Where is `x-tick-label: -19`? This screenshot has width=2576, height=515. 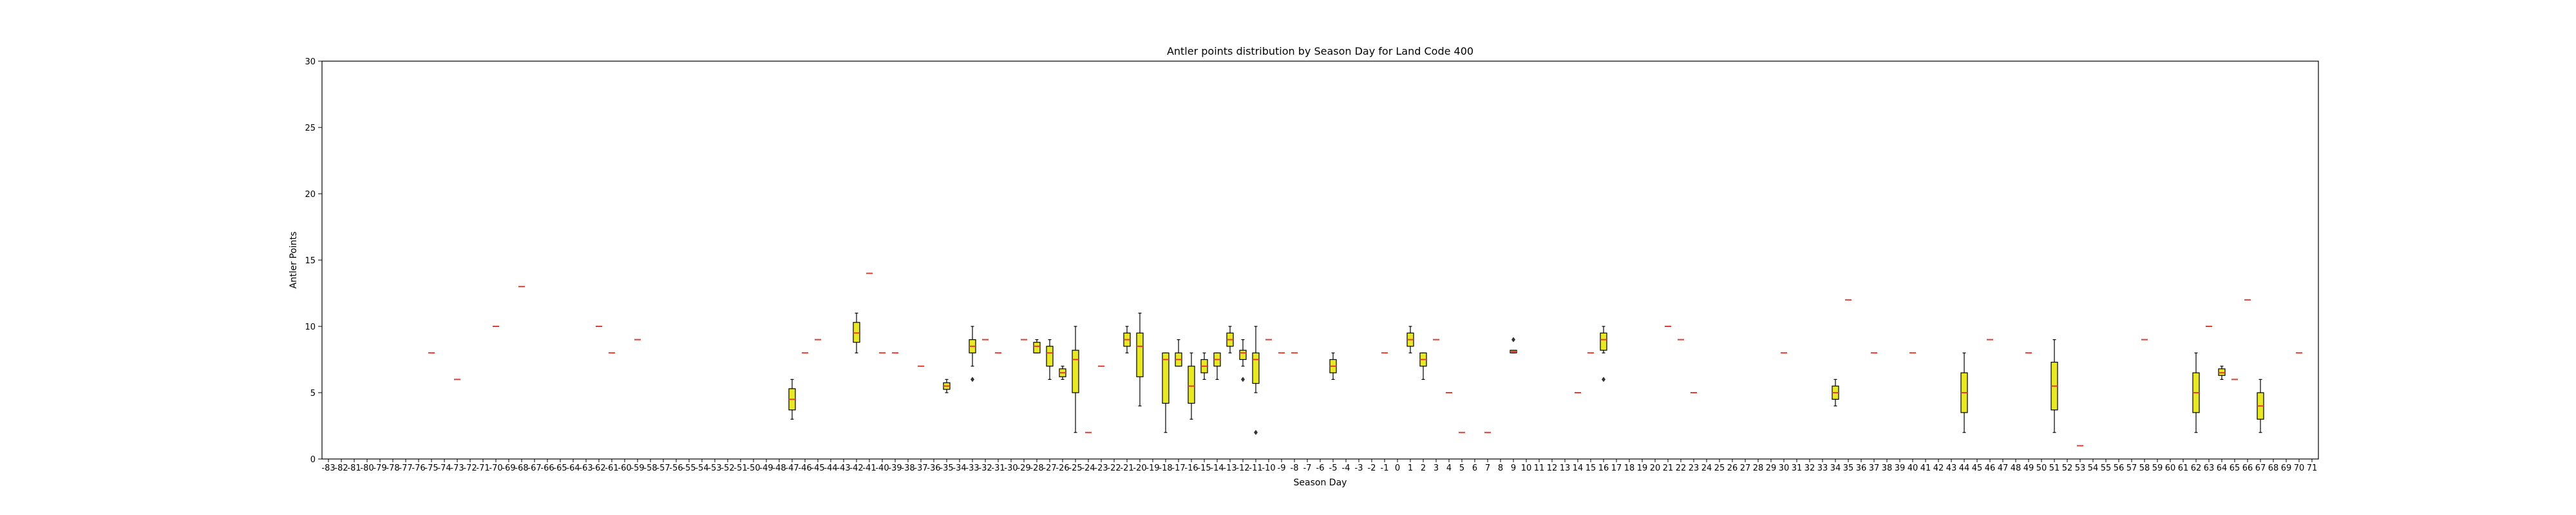
x-tick-label: -19 is located at coordinates (1153, 468).